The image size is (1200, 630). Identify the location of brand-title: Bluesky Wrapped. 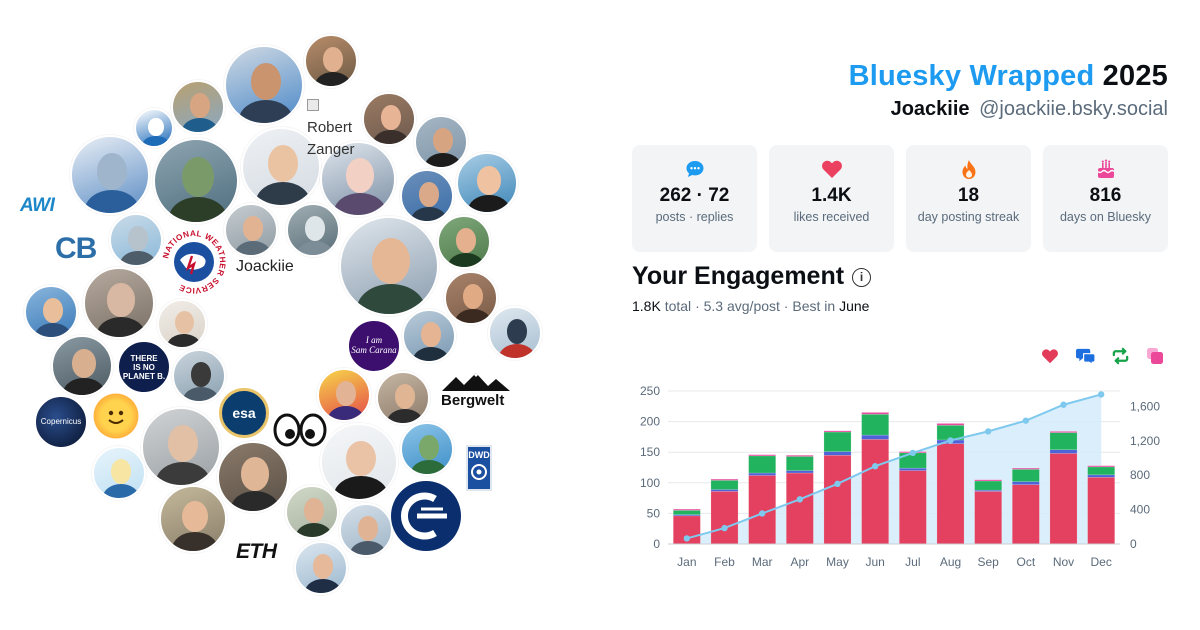
(971, 76).